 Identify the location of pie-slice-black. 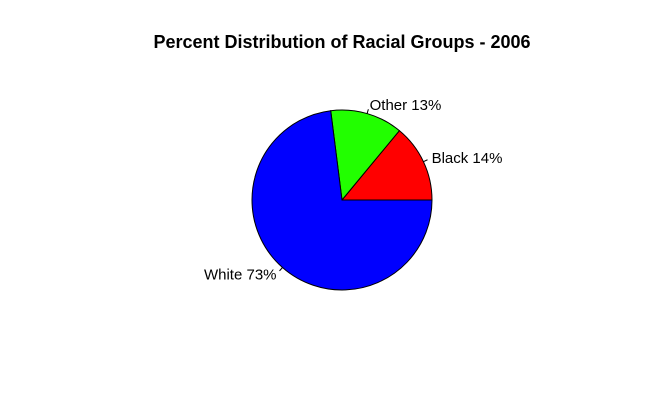
(386, 165).